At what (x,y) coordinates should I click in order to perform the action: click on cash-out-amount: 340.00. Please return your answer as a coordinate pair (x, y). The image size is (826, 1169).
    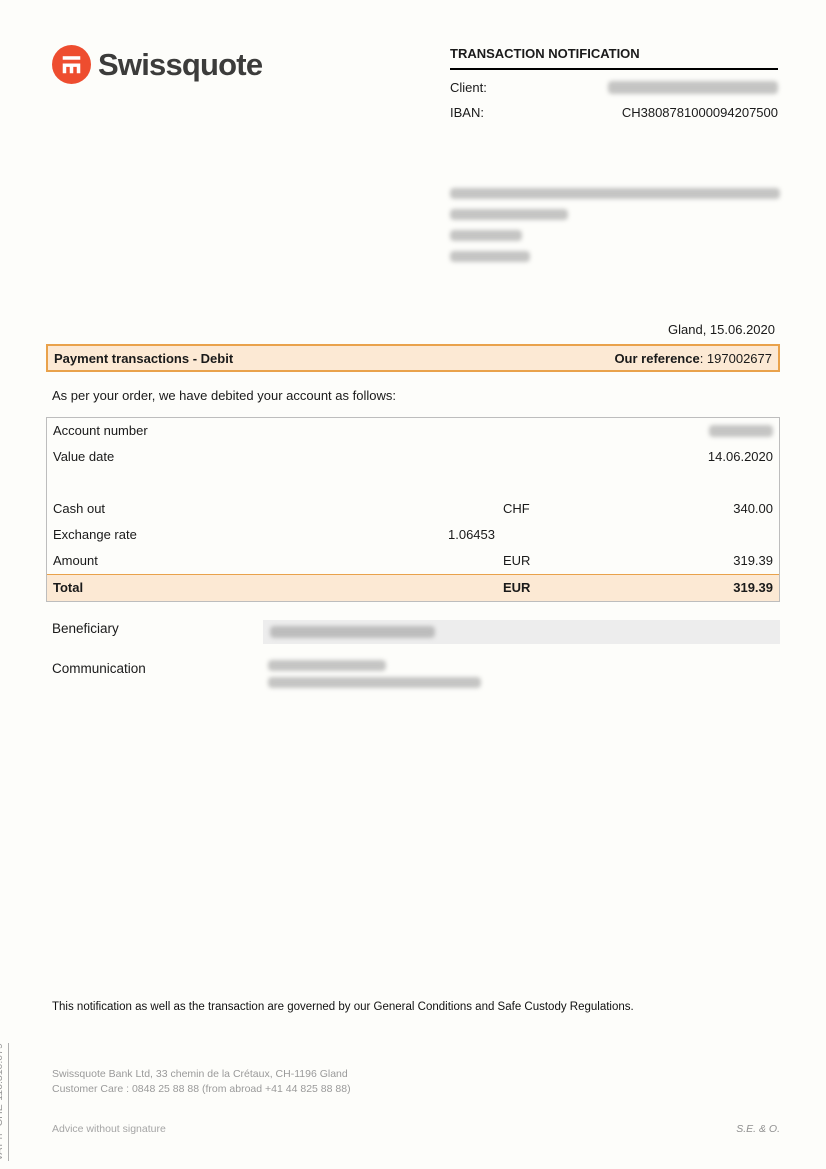
    Looking at the image, I should click on (753, 508).